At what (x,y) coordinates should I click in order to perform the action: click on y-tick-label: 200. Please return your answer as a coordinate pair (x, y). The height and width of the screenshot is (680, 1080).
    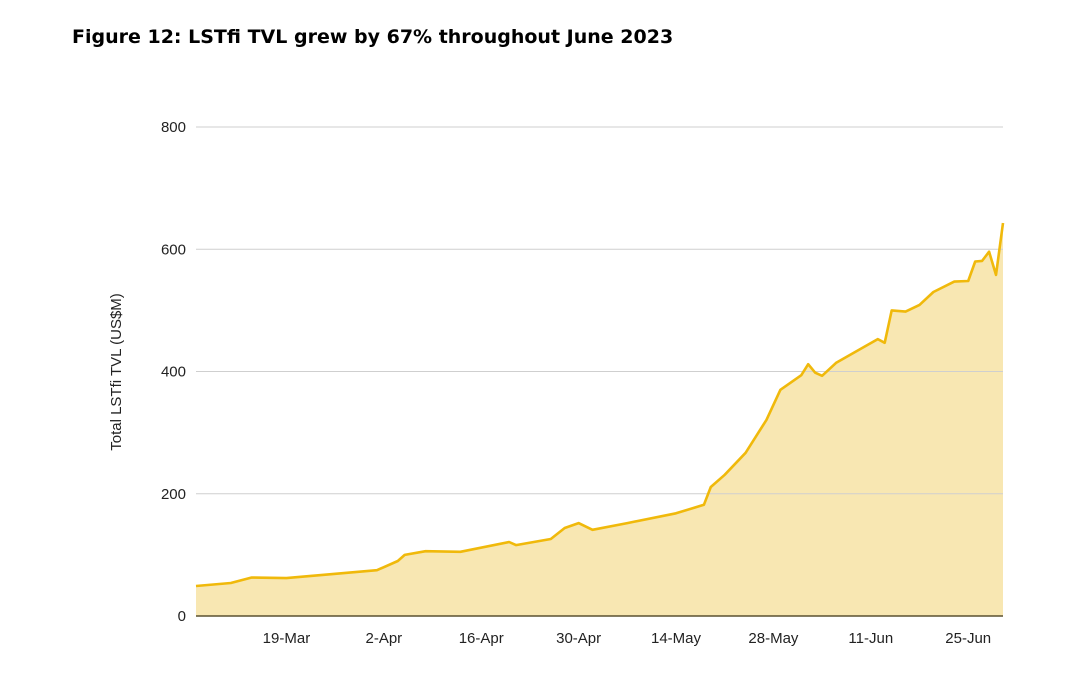
    Looking at the image, I should click on (173, 494).